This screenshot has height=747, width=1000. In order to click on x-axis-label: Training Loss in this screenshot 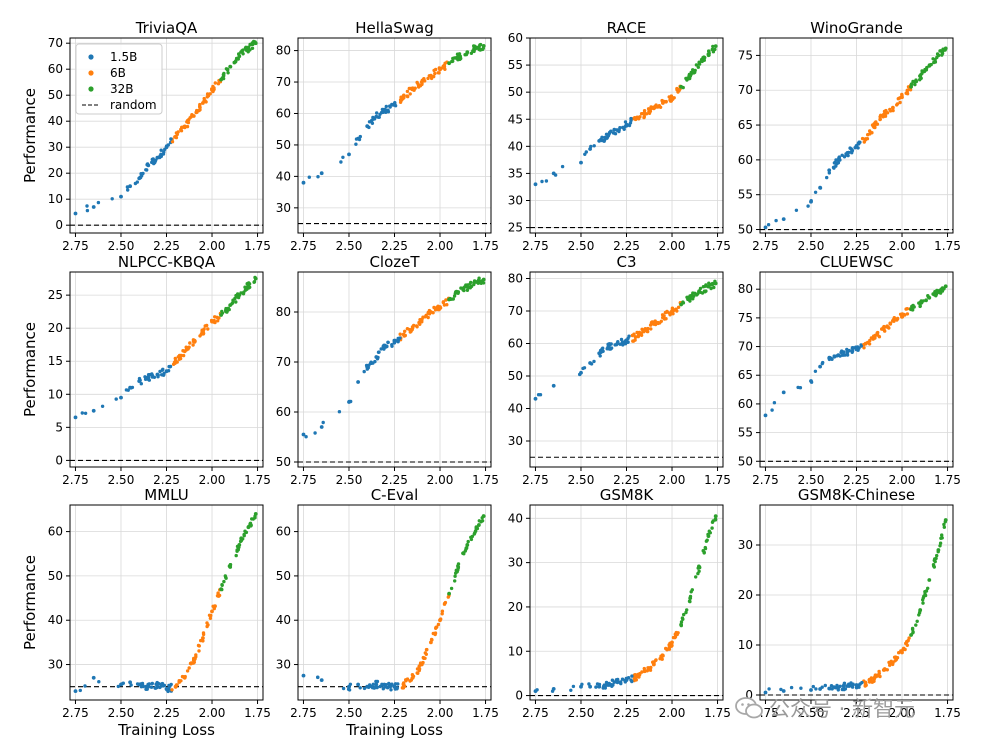, I will do `click(394, 730)`.